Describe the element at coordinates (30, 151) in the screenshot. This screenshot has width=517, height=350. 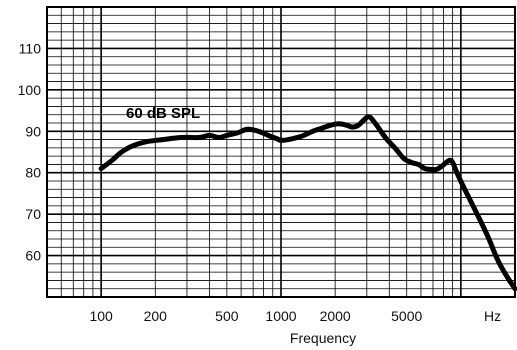
I see `y-axis-tick-labels: 60 70 80 90 100 110` at that location.